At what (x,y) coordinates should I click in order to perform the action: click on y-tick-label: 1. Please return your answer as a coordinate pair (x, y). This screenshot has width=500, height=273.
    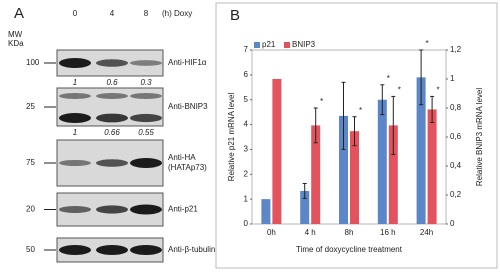
    Looking at the image, I should click on (246, 198).